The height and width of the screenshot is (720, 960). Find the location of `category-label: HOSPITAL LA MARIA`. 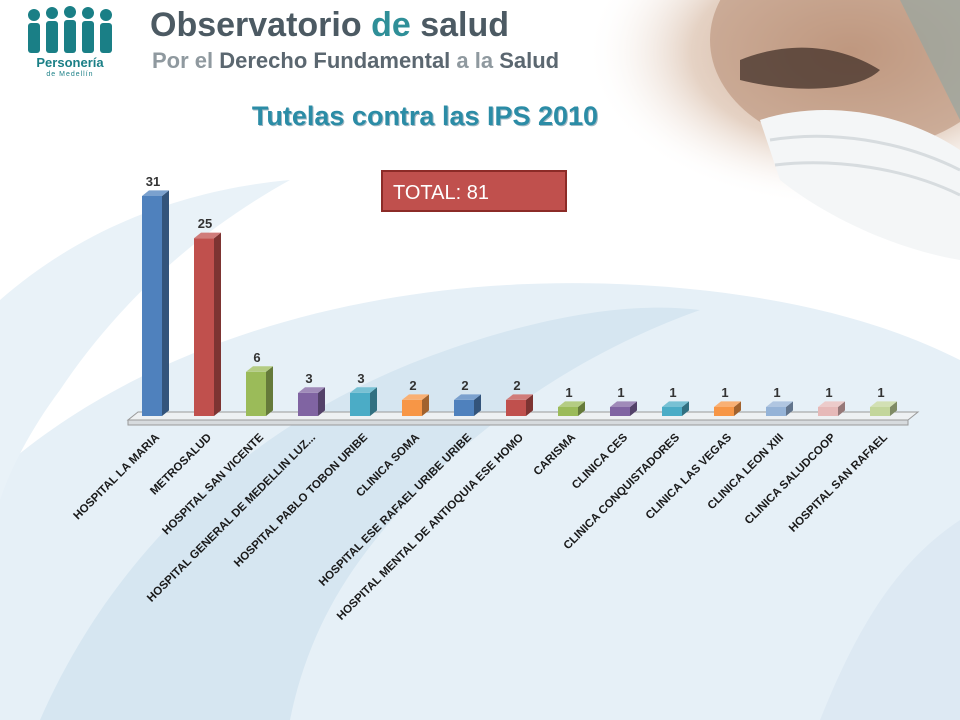

category-label: HOSPITAL LA MARIA is located at coordinates (117, 477).